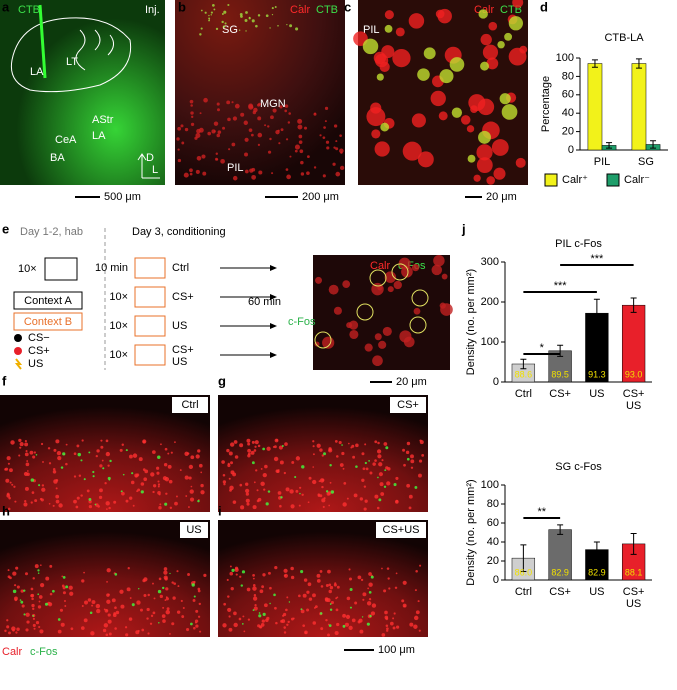 This screenshot has height=690, width=677. What do you see at coordinates (118, 355) in the screenshot?
I see `label: 10×` at bounding box center [118, 355].